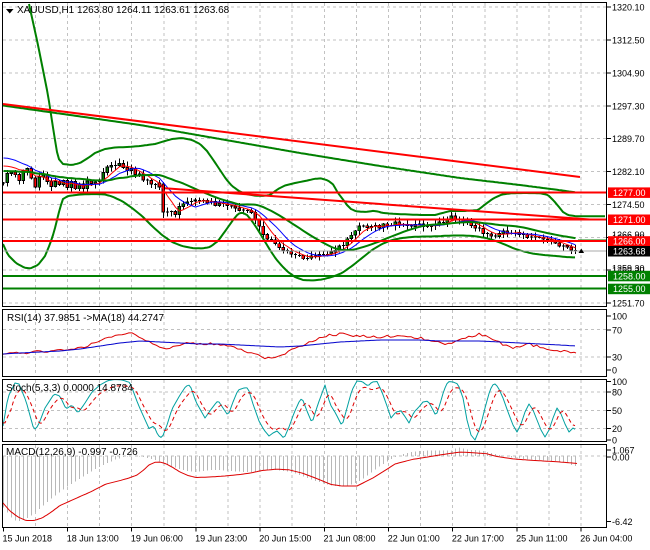 The image size is (650, 550). I want to click on svg-text: Stoch(5,3,3) 0.0000 14.8784, so click(69, 388).